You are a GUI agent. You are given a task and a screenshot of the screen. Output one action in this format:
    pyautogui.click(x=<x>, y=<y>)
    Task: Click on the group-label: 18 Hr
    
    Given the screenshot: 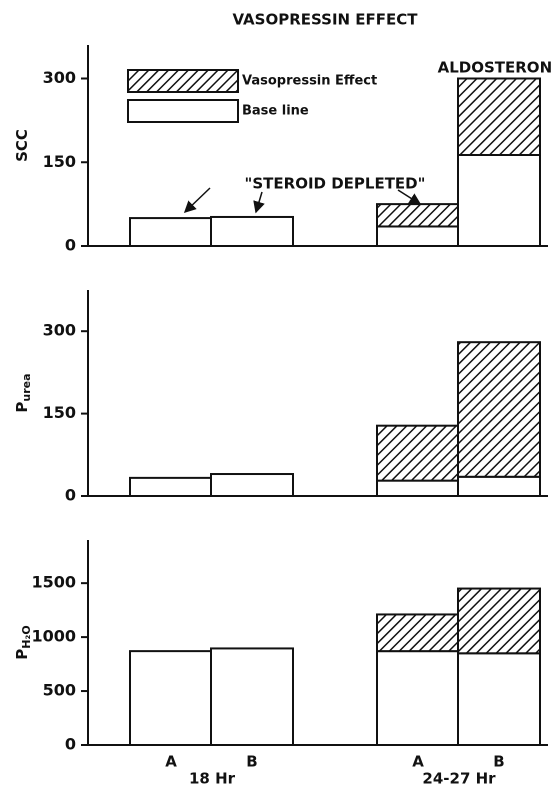 What is the action you would take?
    pyautogui.click(x=212, y=779)
    